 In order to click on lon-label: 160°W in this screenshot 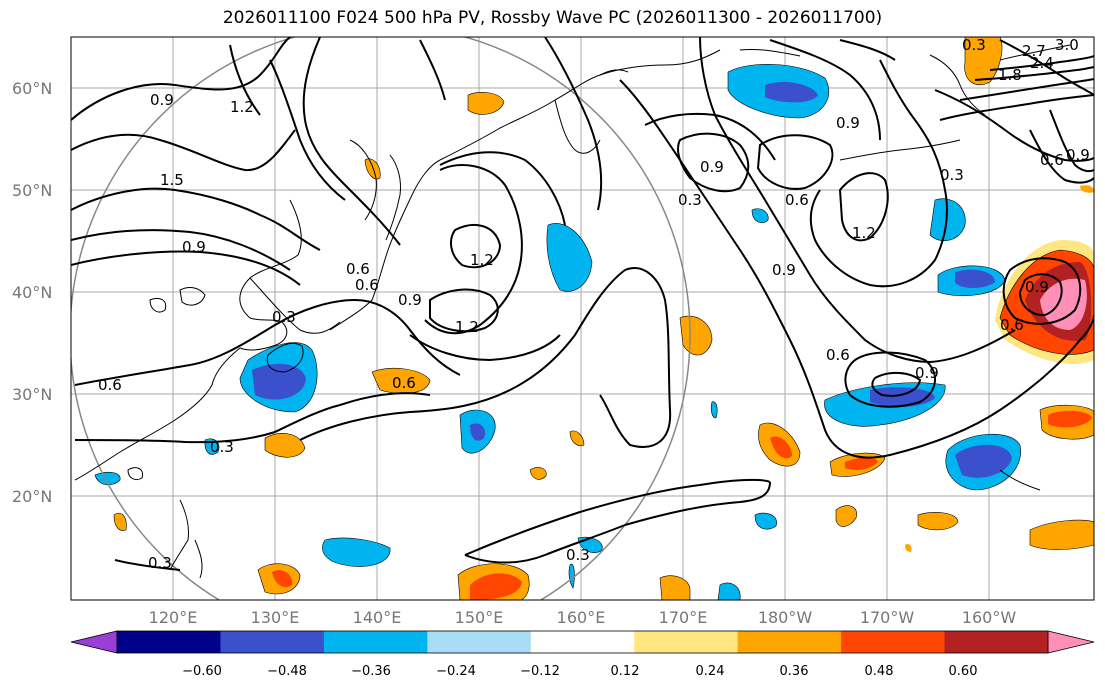, I will do `click(989, 617)`.